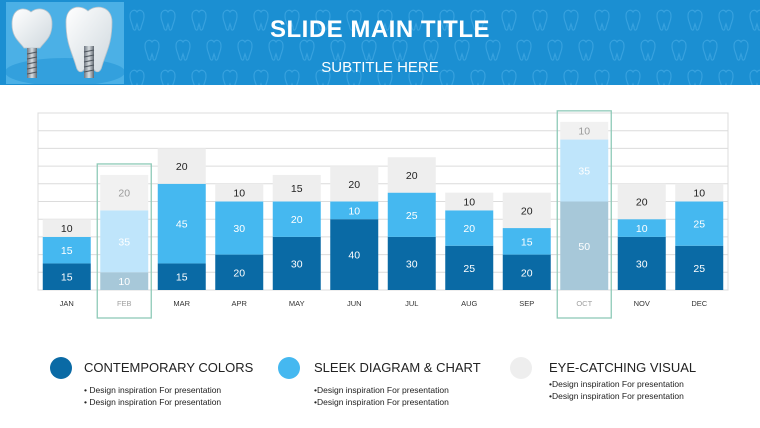 The height and width of the screenshot is (428, 760). Describe the element at coordinates (642, 303) in the screenshot. I see `x-tick-label: NOV` at that location.